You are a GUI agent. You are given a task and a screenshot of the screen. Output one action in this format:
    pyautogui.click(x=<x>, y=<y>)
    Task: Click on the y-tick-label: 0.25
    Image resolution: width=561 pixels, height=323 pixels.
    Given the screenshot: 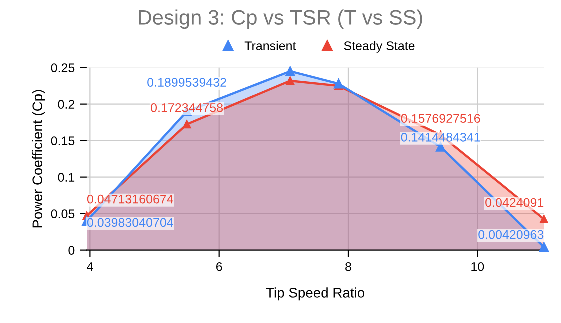 What is the action you would take?
    pyautogui.click(x=63, y=68)
    